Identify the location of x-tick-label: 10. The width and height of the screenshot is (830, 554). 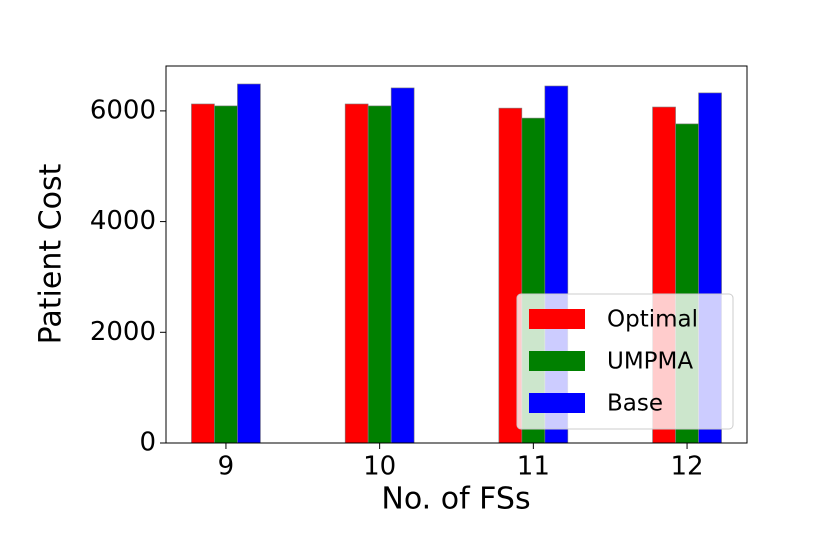
(379, 467).